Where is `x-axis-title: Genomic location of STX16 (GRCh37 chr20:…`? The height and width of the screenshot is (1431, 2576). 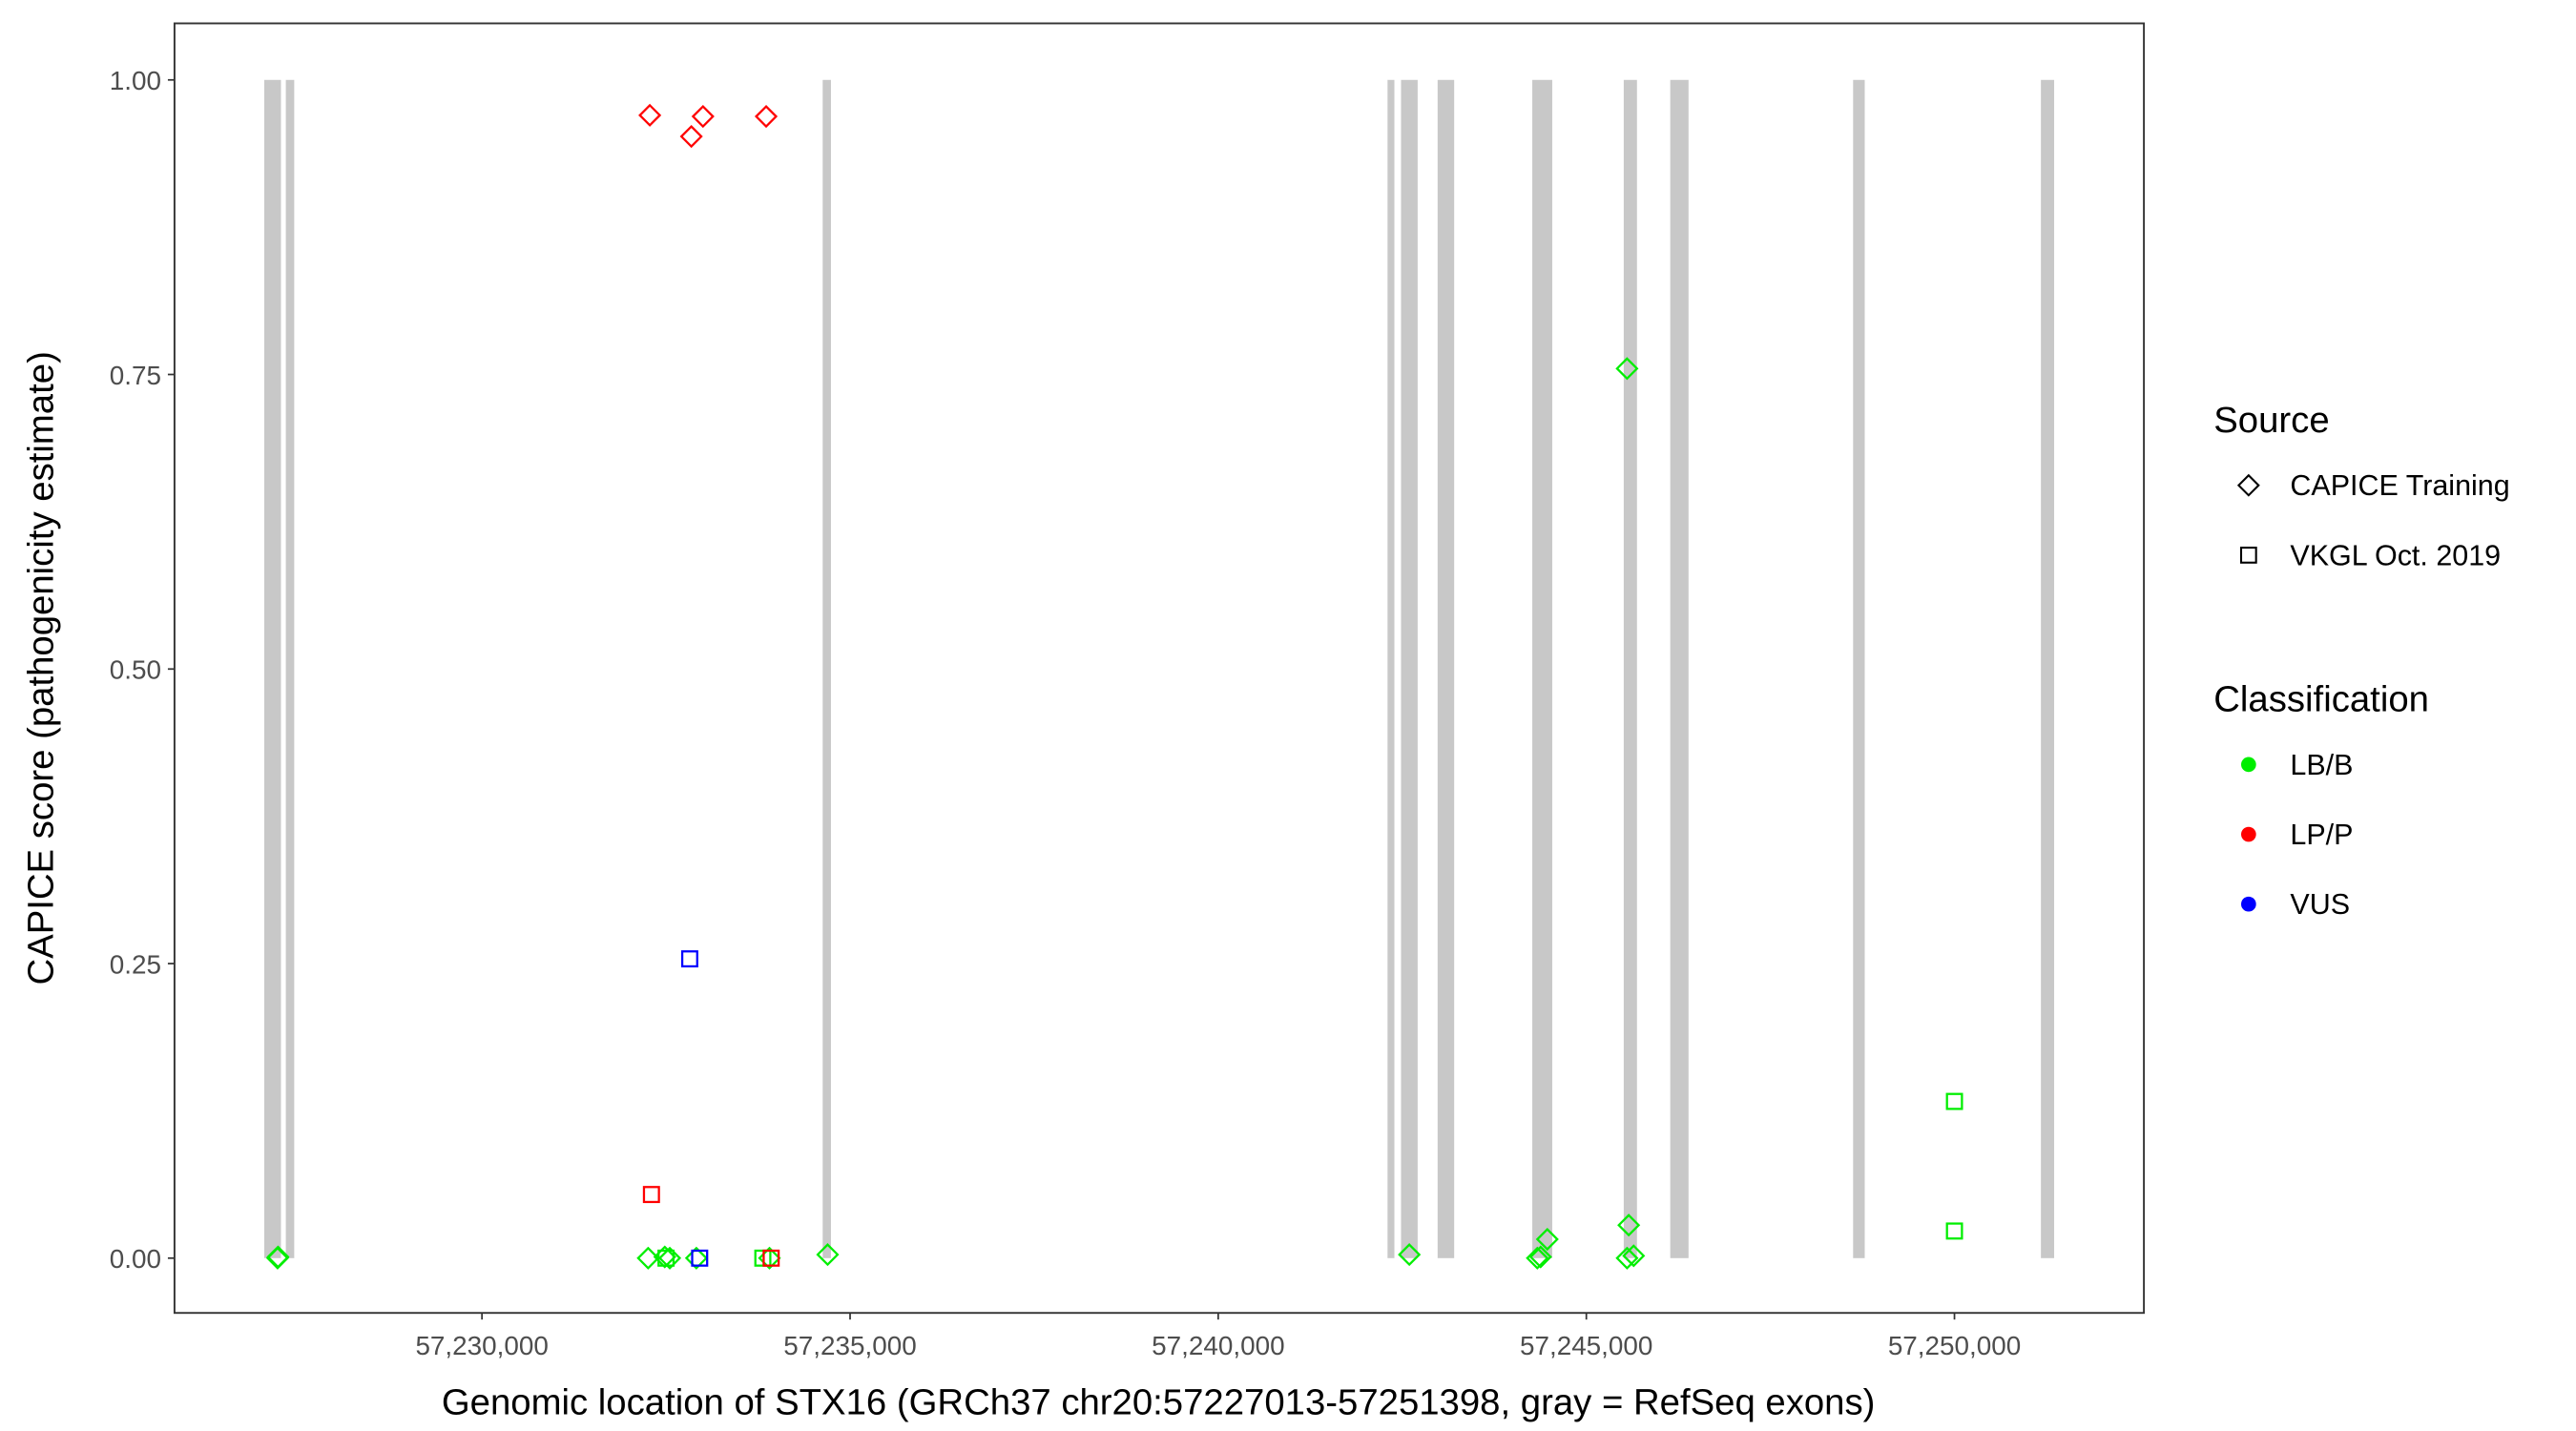
x-axis-title: Genomic location of STX16 (GRCh37 chr20:… is located at coordinates (1159, 1401).